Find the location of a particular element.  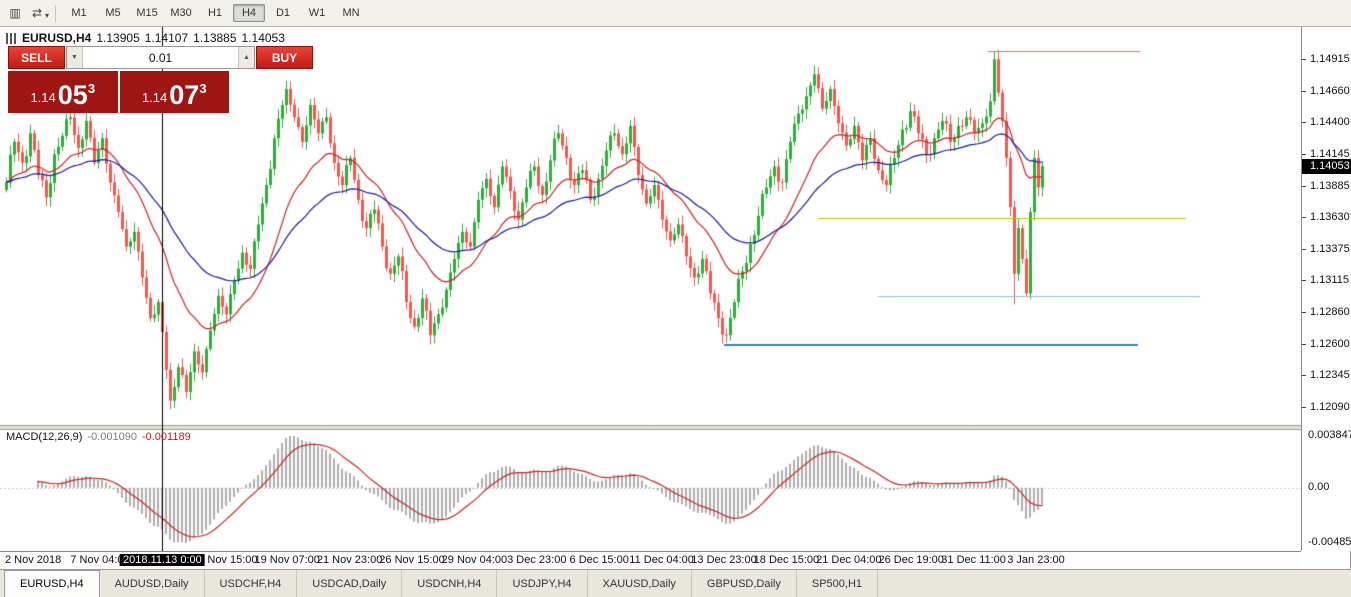

toolbar: ▥ ⇄ ▾ M1 M5 M15 M30 H1 H4 D1 W1 MN is located at coordinates (675, 13).